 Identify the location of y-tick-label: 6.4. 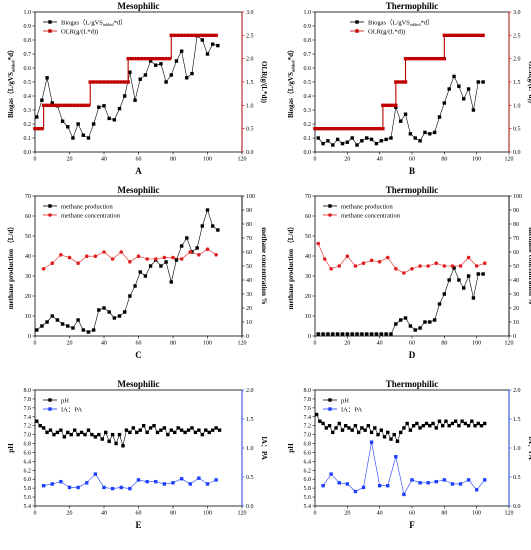
(28, 462).